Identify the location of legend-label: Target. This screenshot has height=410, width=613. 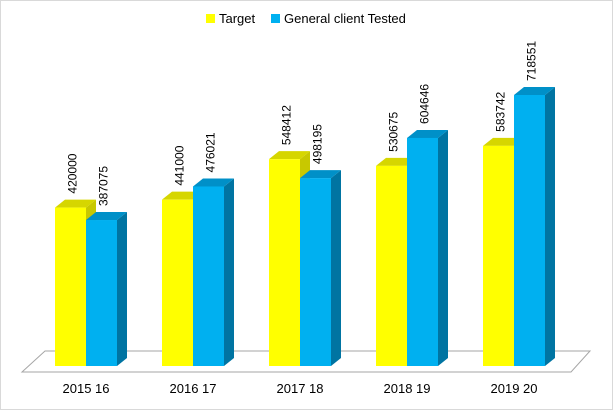
(237, 18).